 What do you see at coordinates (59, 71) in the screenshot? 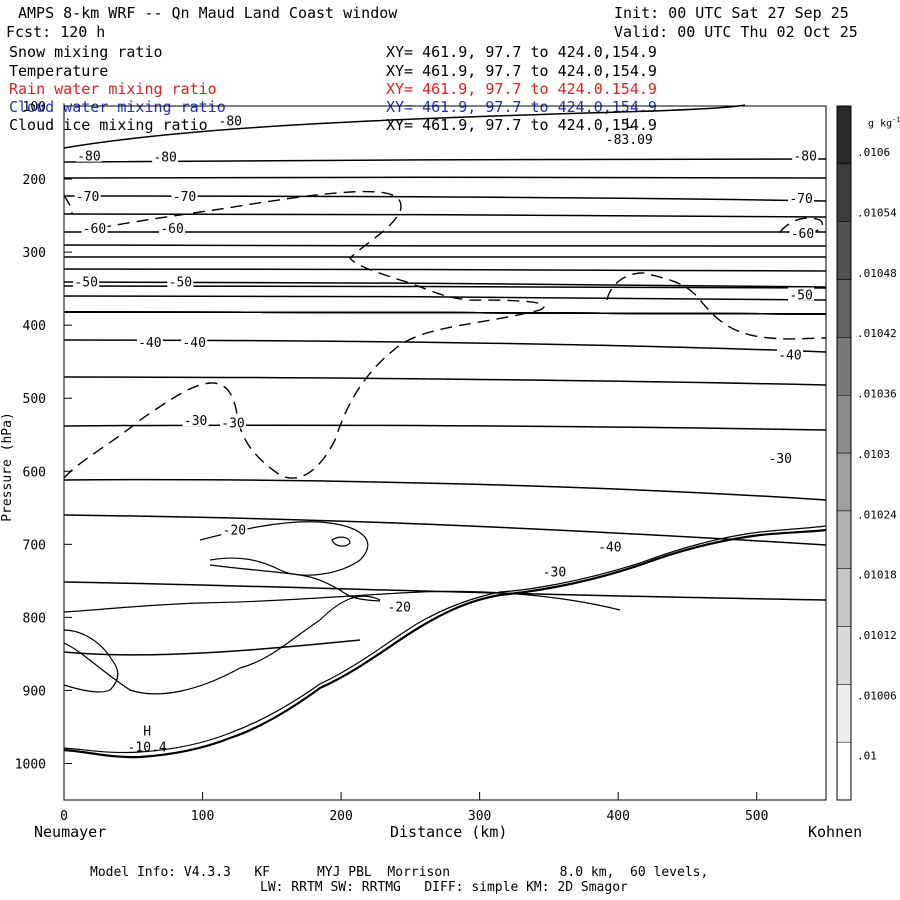
I see `field-name-temperature: Temperature` at bounding box center [59, 71].